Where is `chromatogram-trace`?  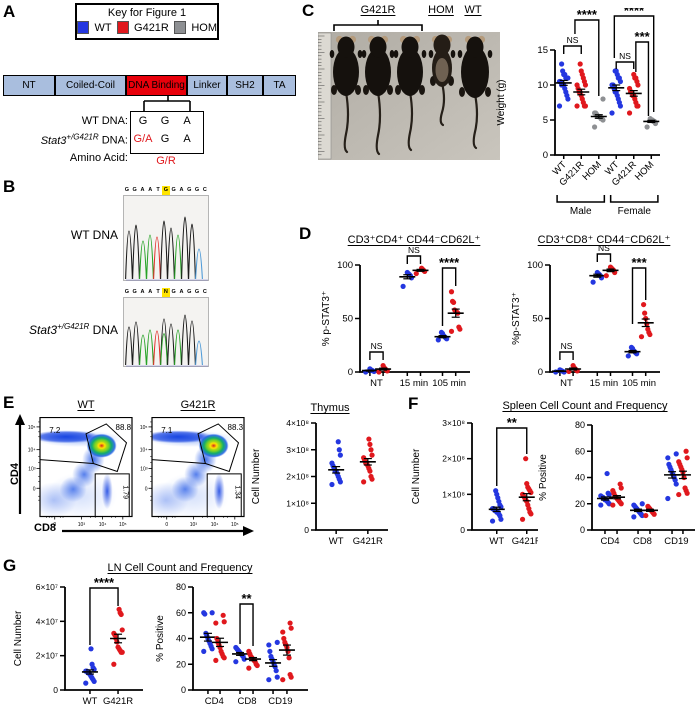
chromatogram-trace is located at coordinates (166, 238).